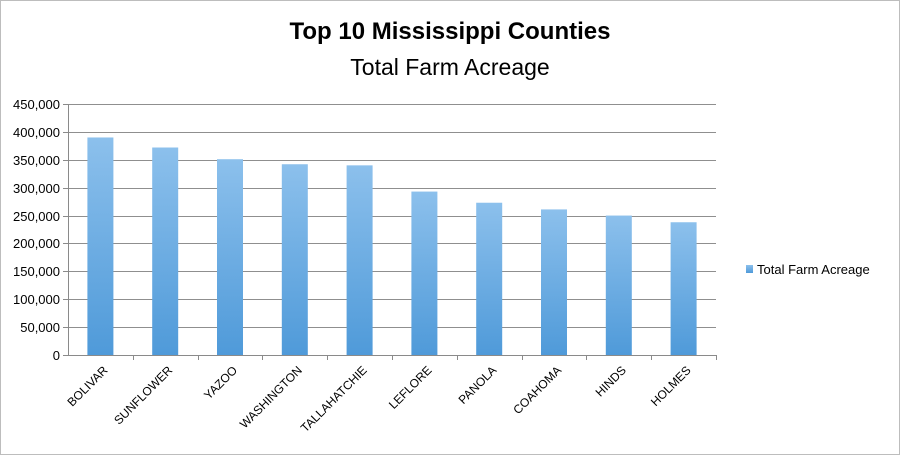  Describe the element at coordinates (100, 246) in the screenshot. I see `bar-bolivar` at that location.